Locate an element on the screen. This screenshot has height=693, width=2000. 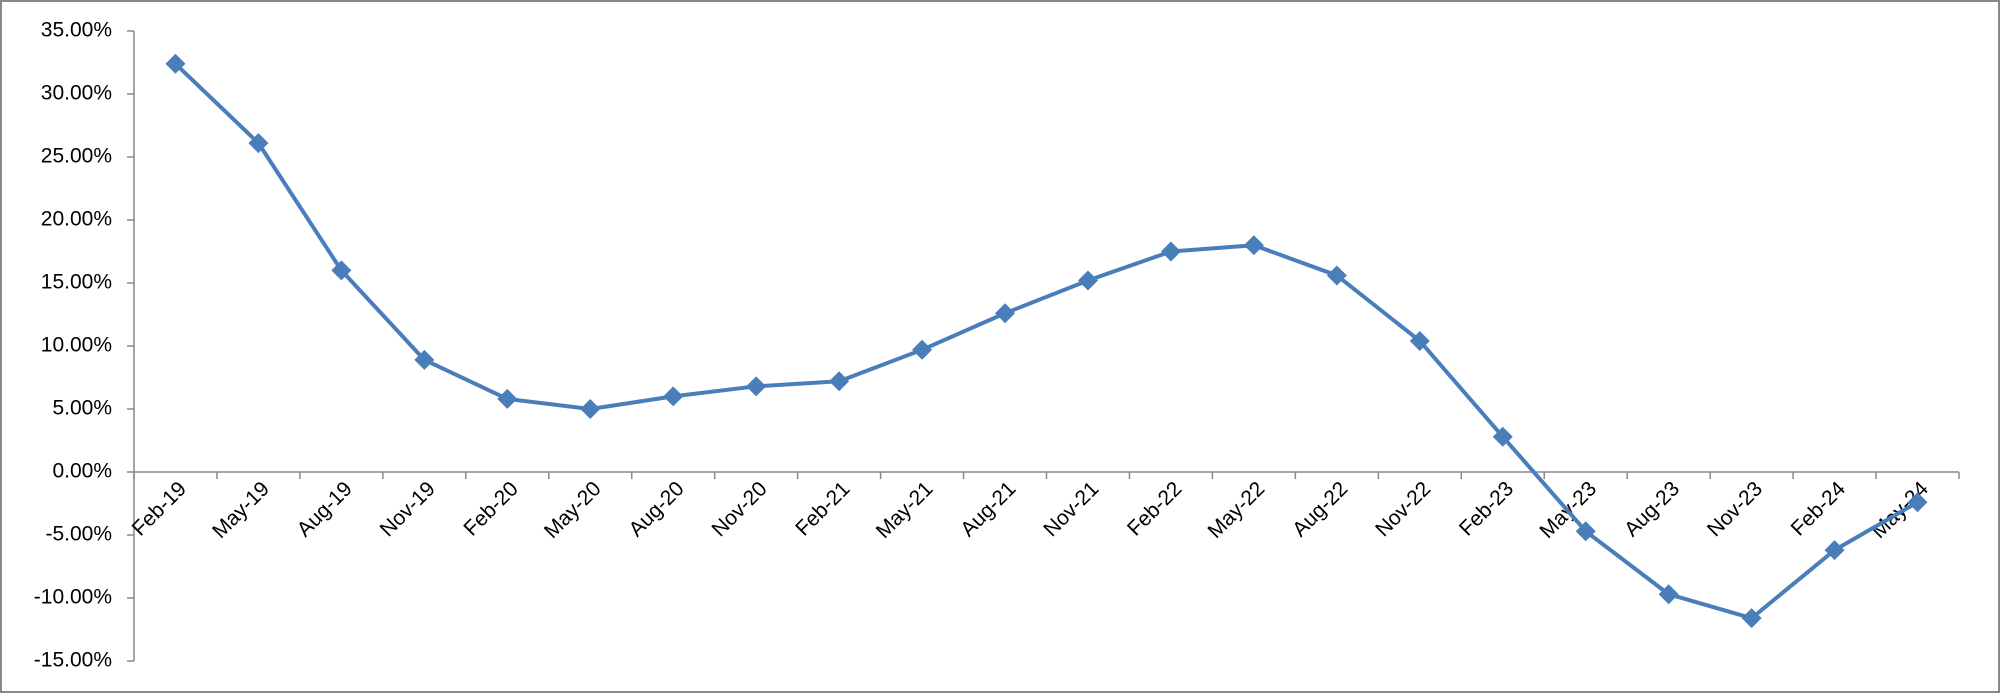
y-tick-label: 25.00% is located at coordinates (76, 156).